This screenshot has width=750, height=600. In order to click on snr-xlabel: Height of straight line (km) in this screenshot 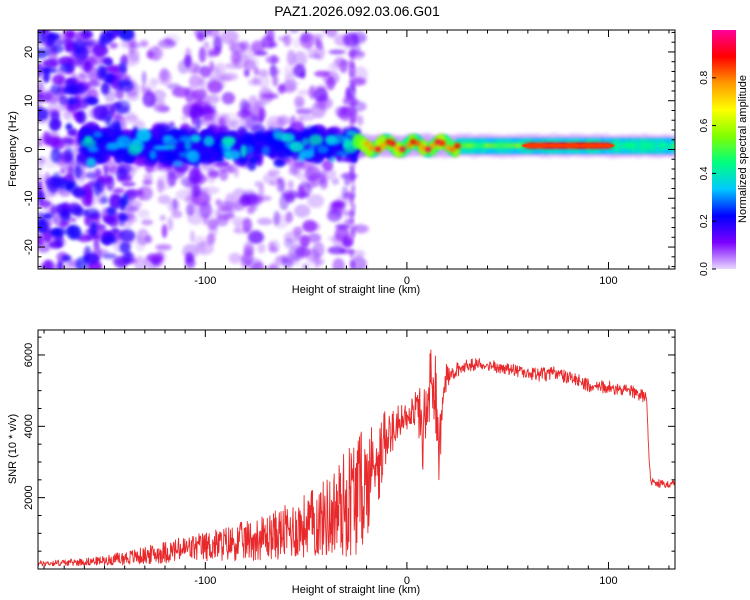, I will do `click(356, 590)`.